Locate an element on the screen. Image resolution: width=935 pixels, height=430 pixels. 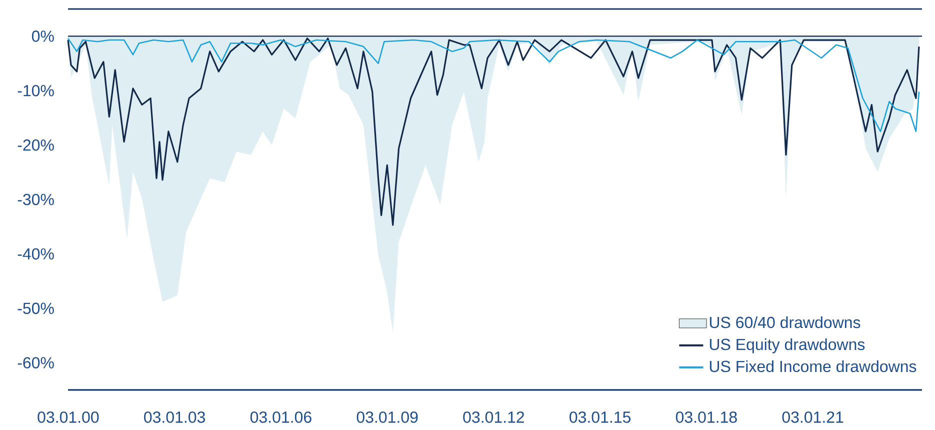
legend-label: US 60/40 drawdowns is located at coordinates (785, 322).